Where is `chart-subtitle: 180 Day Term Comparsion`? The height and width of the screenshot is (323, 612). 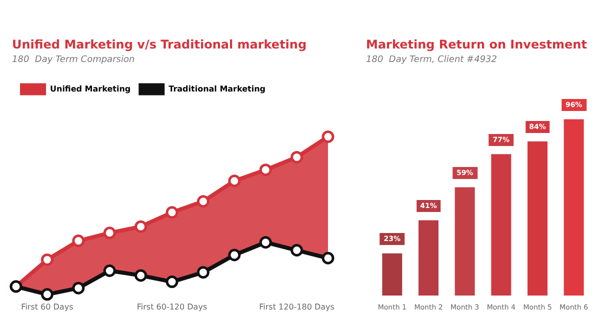
chart-subtitle: 180 Day Term Comparsion is located at coordinates (73, 60).